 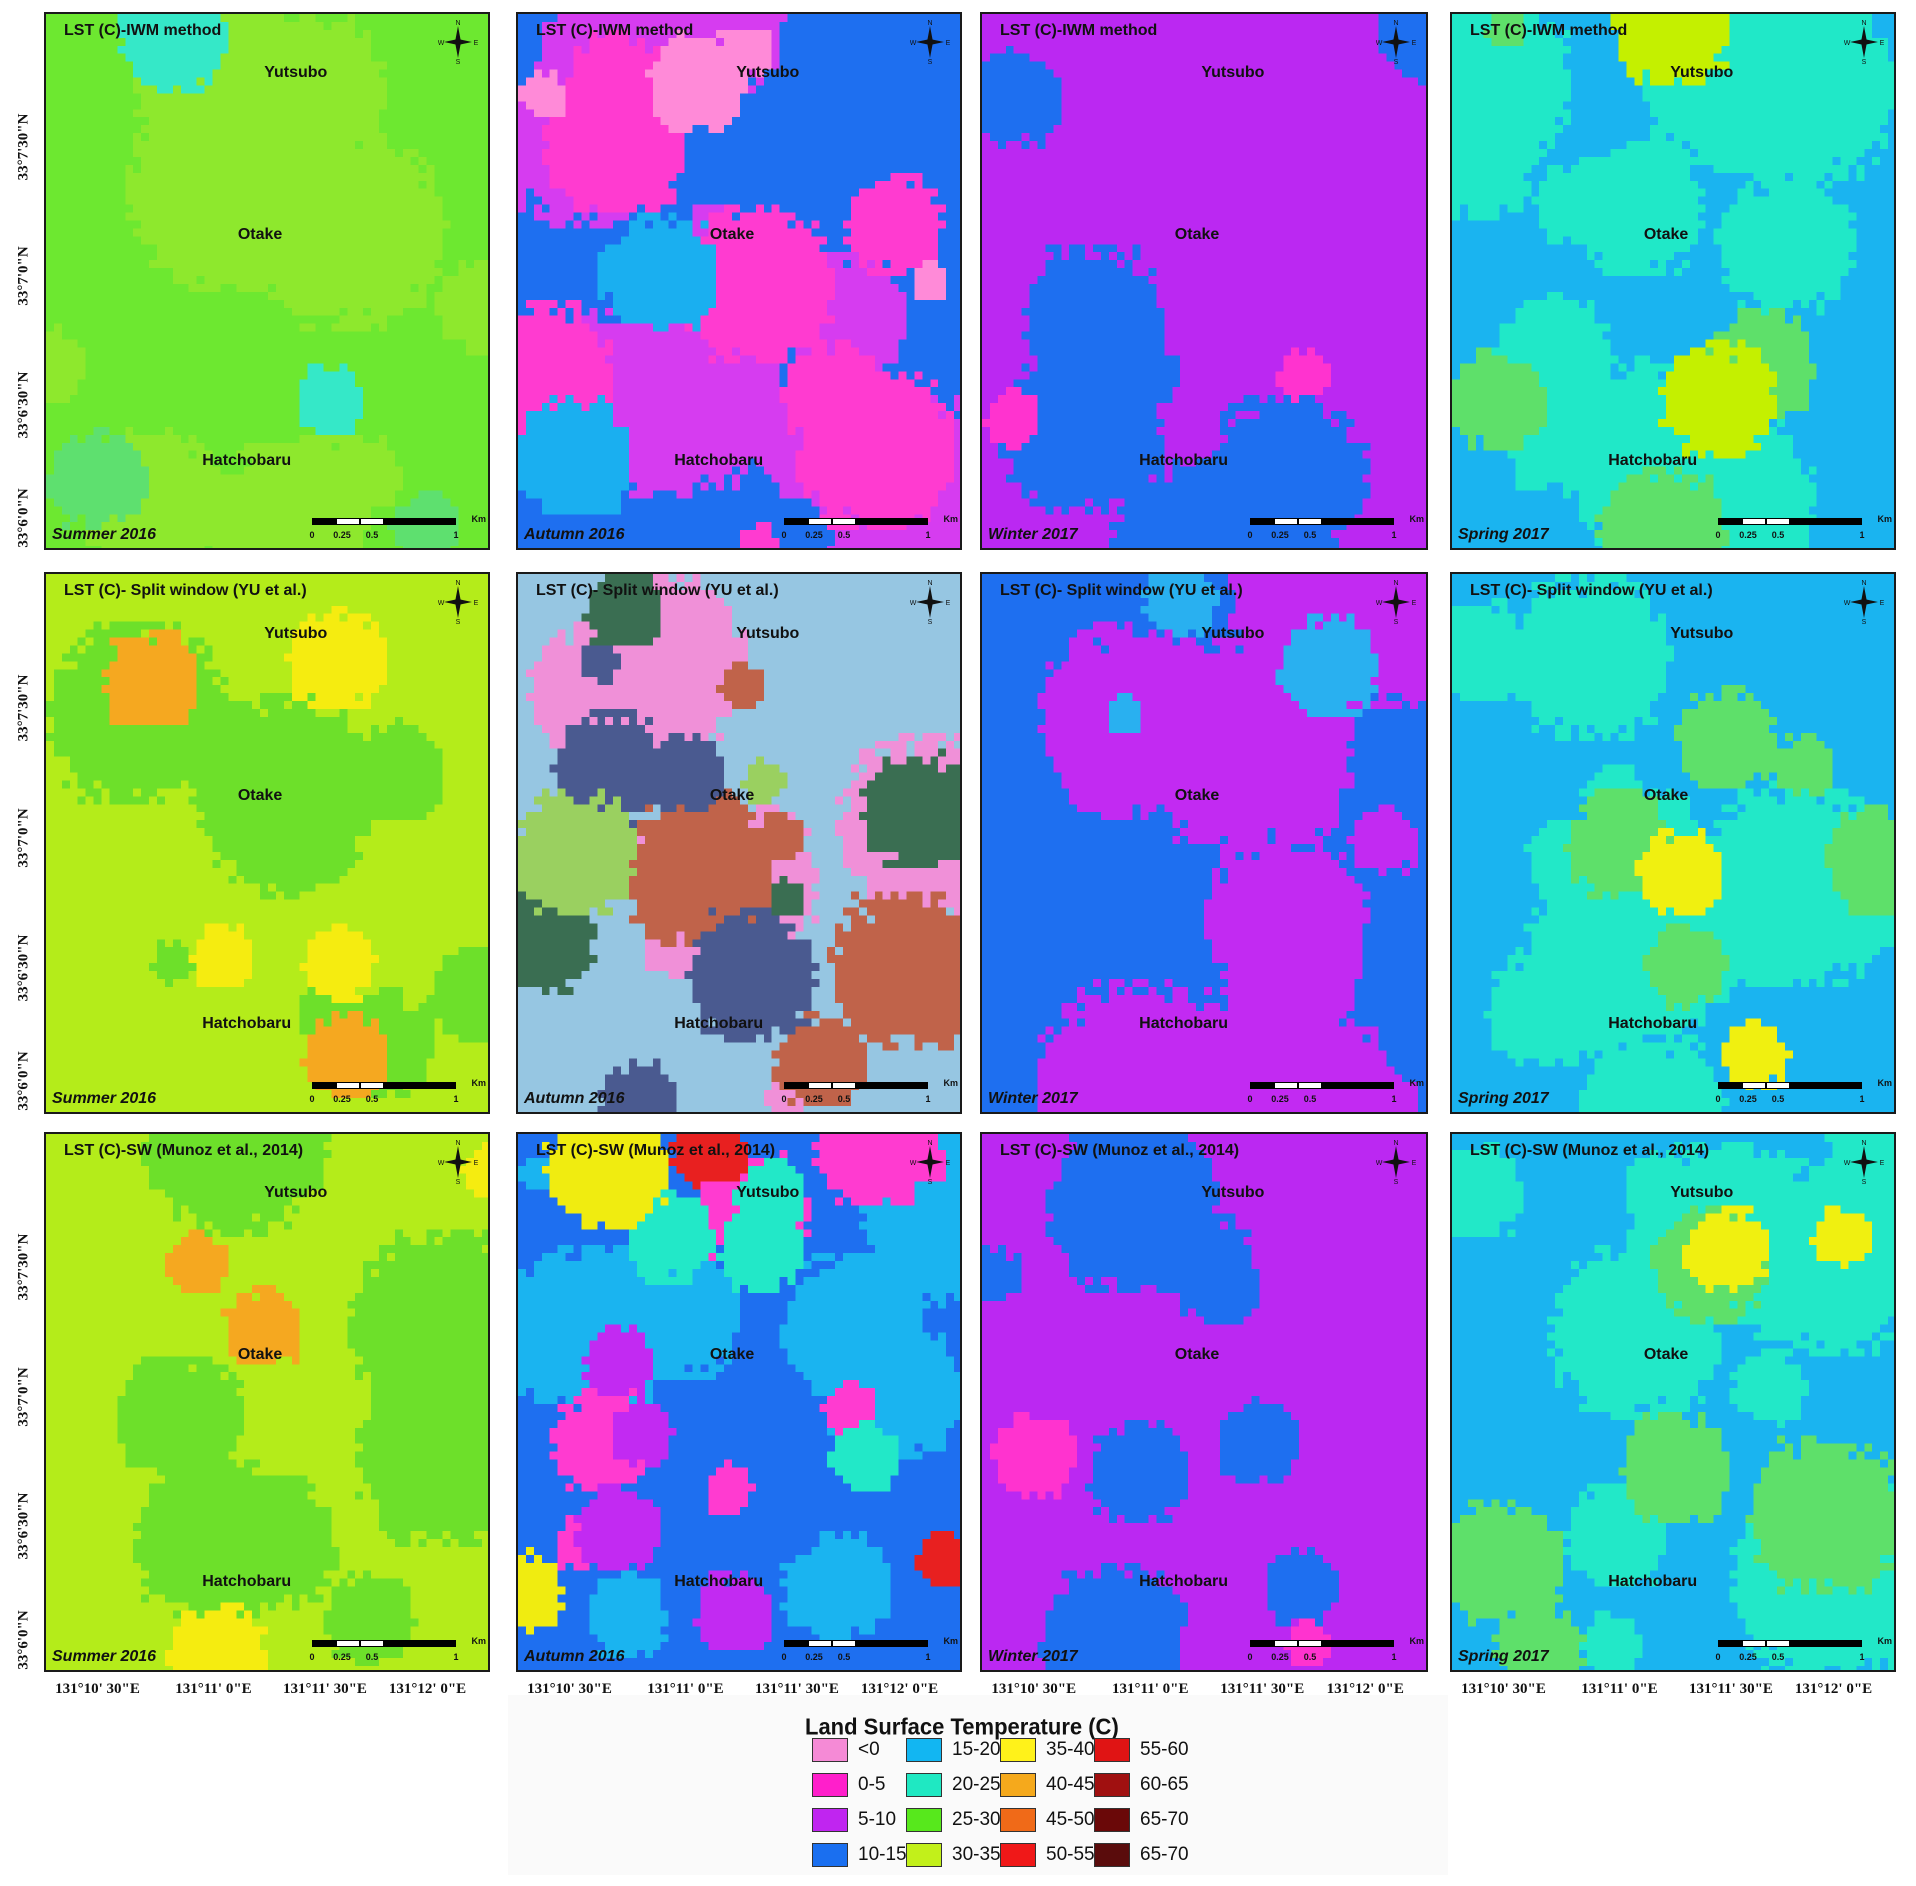 What do you see at coordinates (1033, 1099) in the screenshot?
I see `season-label: Winter 2017` at bounding box center [1033, 1099].